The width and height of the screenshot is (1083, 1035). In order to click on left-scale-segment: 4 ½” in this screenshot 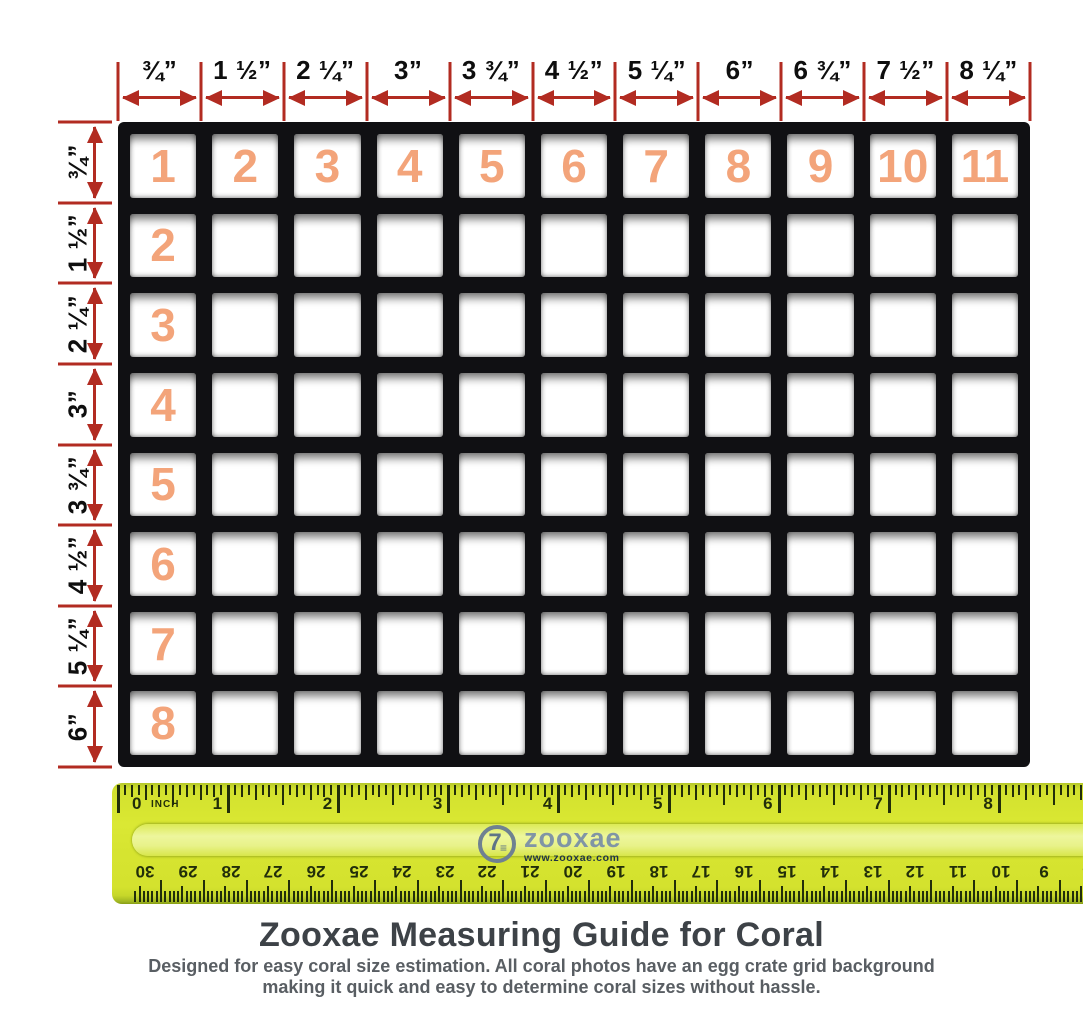, I will do `click(87, 565)`.